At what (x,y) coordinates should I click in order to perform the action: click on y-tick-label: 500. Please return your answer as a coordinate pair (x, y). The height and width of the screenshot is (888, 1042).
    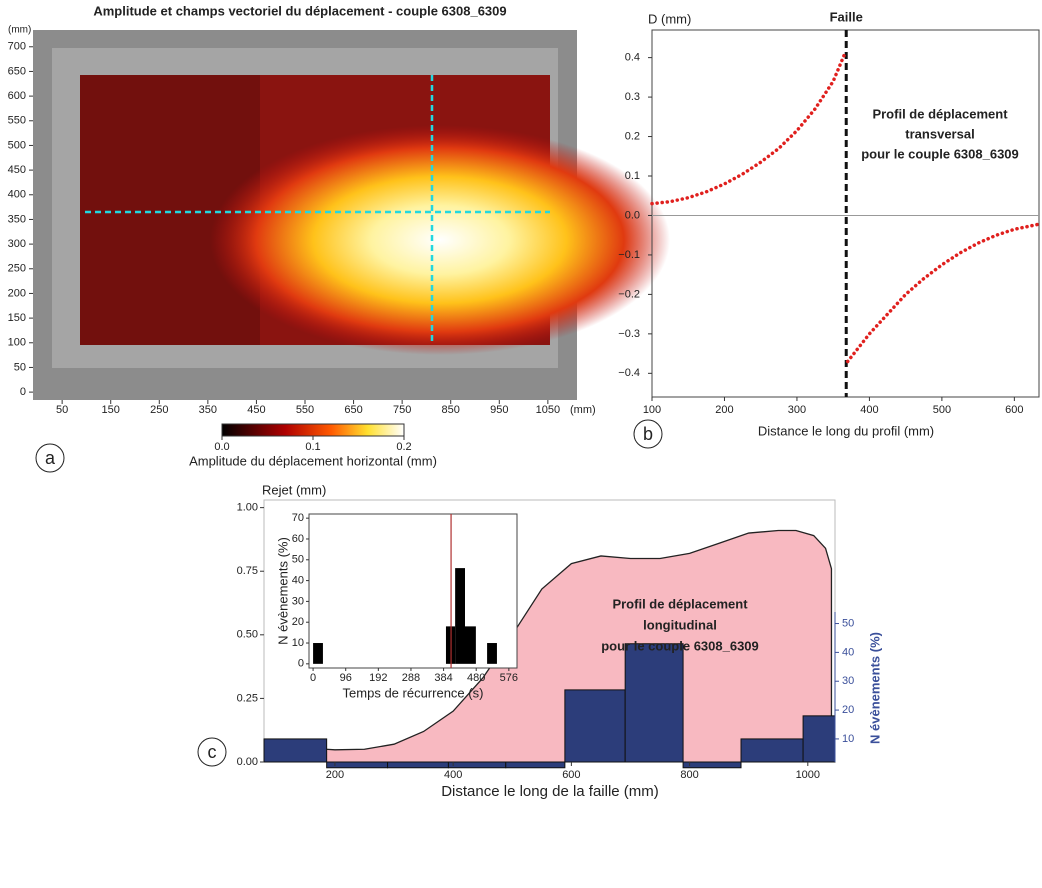
    Looking at the image, I should click on (17, 145).